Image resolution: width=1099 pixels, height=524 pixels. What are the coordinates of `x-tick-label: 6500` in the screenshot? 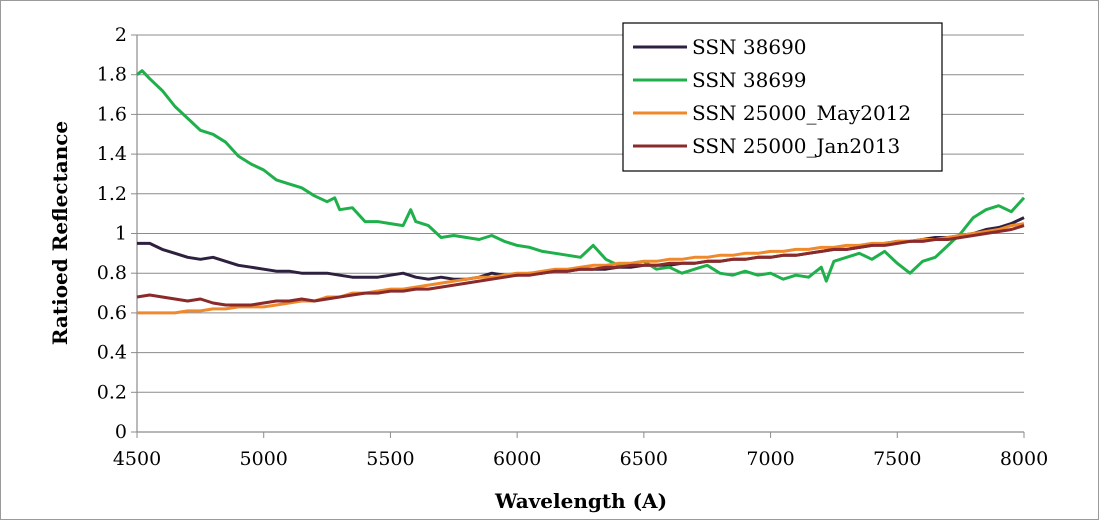 It's located at (644, 459).